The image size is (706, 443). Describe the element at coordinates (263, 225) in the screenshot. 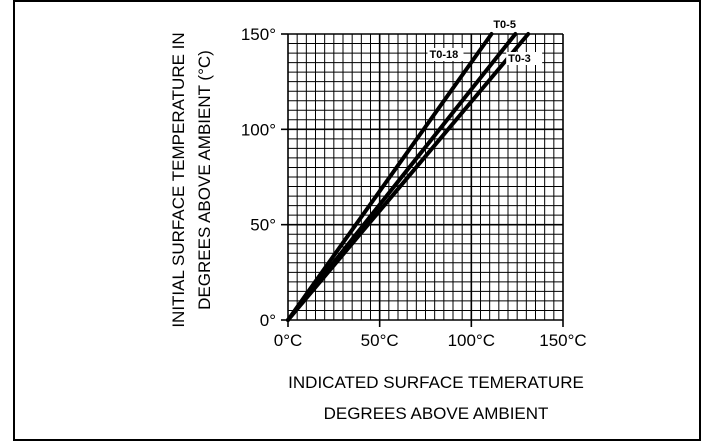

I see `y-tick-label: 50°` at that location.